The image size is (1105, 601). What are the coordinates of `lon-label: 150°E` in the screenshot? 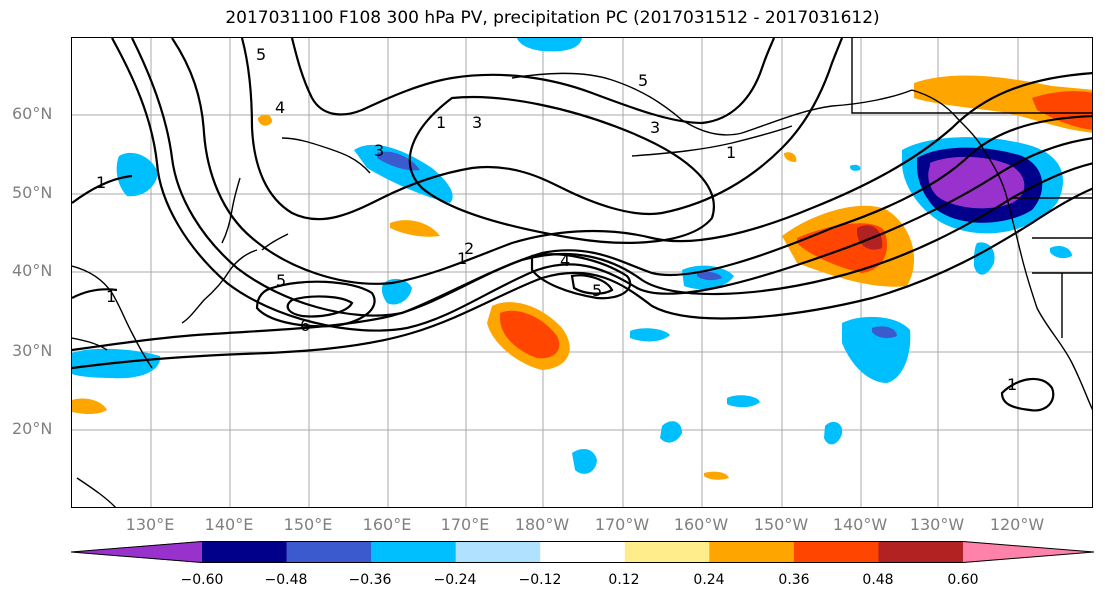 It's located at (308, 524).